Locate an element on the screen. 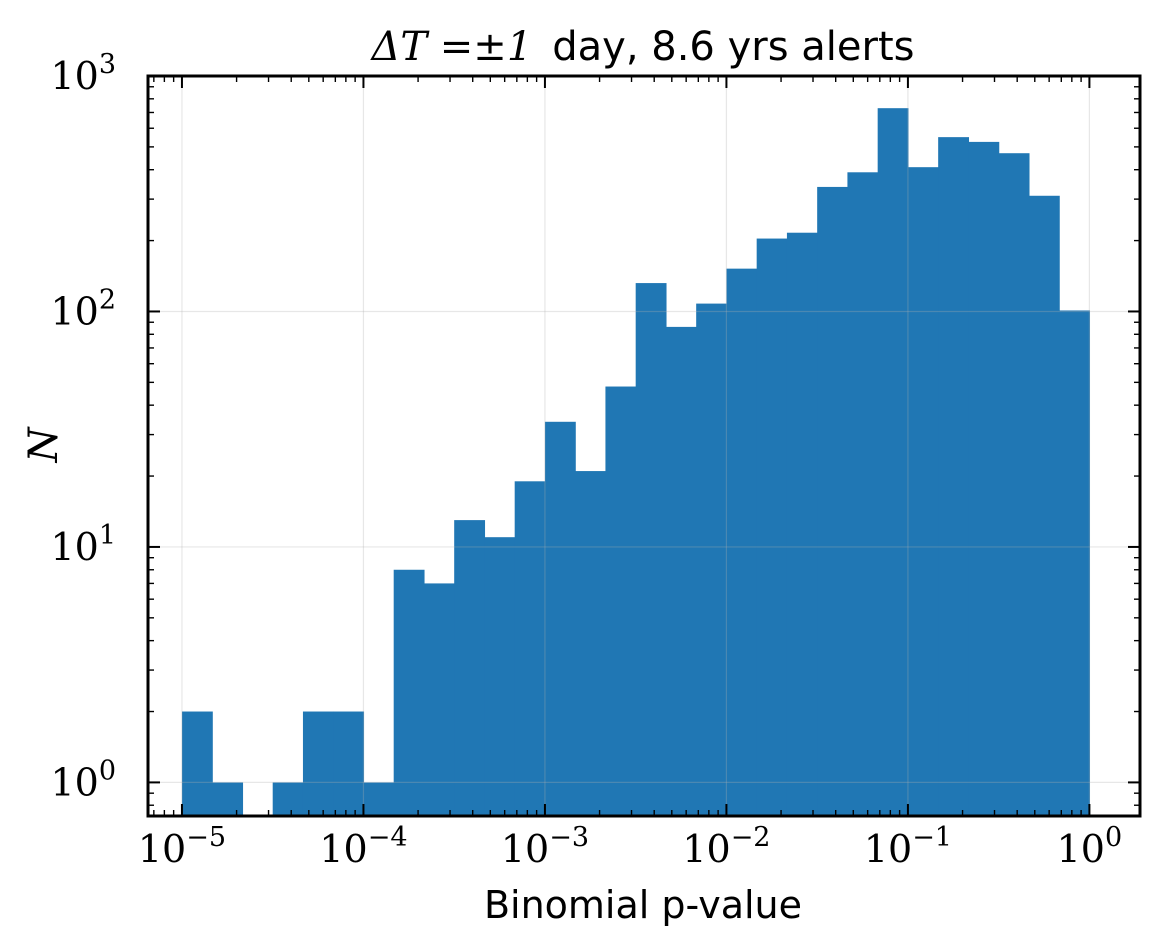  y-tick-label: 100 is located at coordinates (83, 779).